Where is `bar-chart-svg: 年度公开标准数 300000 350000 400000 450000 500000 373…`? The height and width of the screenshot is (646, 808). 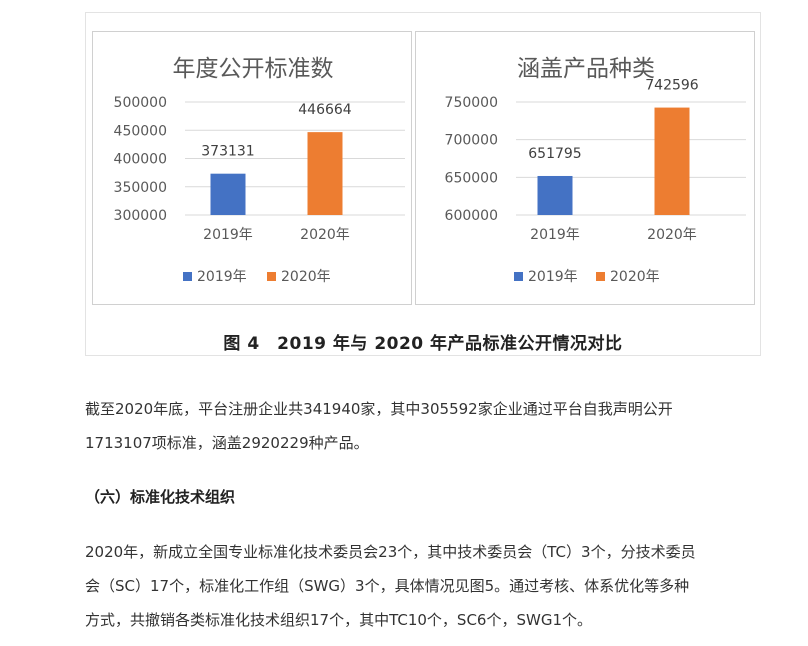 bar-chart-svg: 年度公开标准数 300000 350000 400000 450000 500000 373… is located at coordinates (259, 170).